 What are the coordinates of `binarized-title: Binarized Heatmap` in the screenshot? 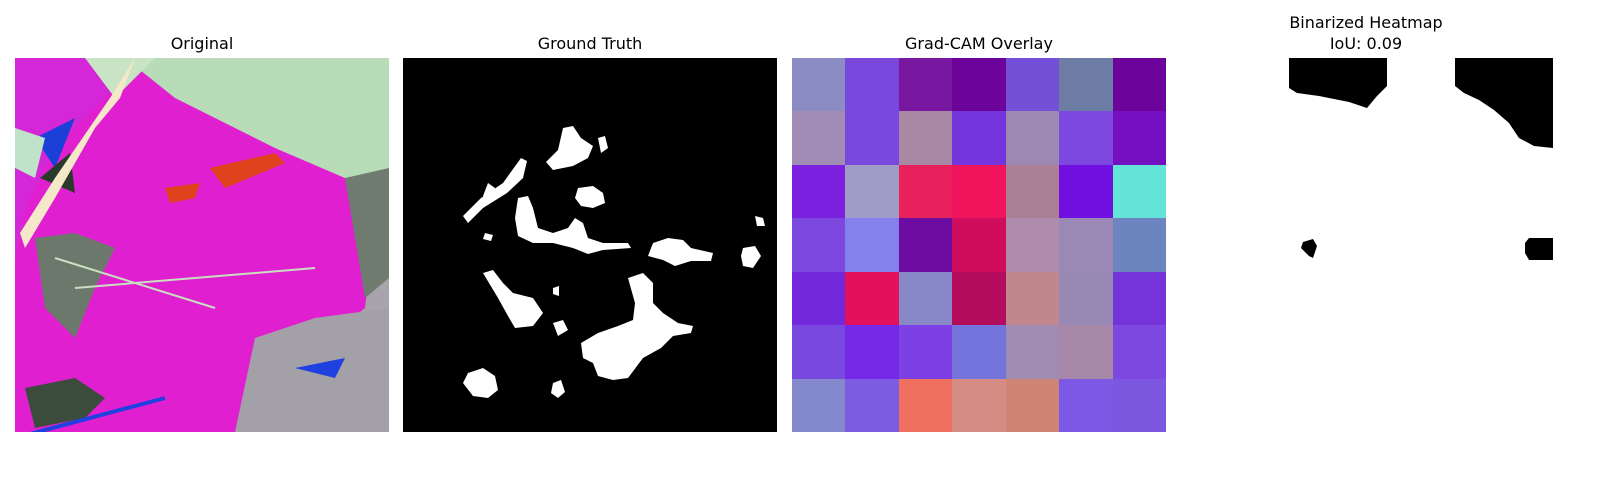 It's located at (1366, 22).